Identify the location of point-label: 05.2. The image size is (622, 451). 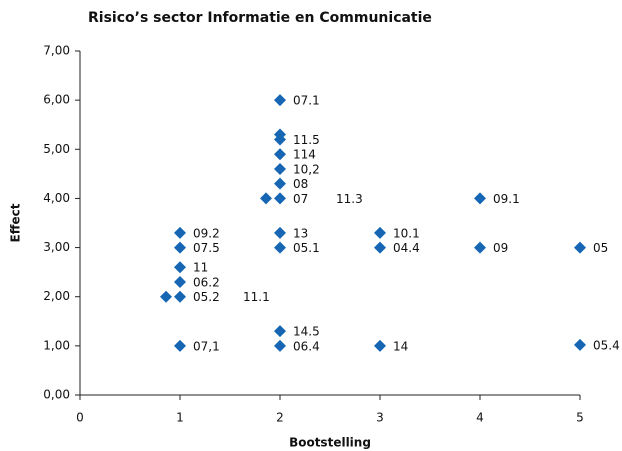
(206, 297).